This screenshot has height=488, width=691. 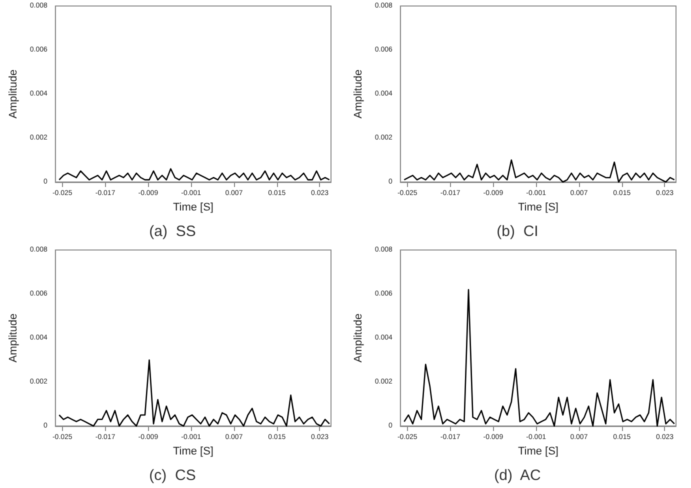 What do you see at coordinates (172, 475) in the screenshot?
I see `text: (c) CS` at bounding box center [172, 475].